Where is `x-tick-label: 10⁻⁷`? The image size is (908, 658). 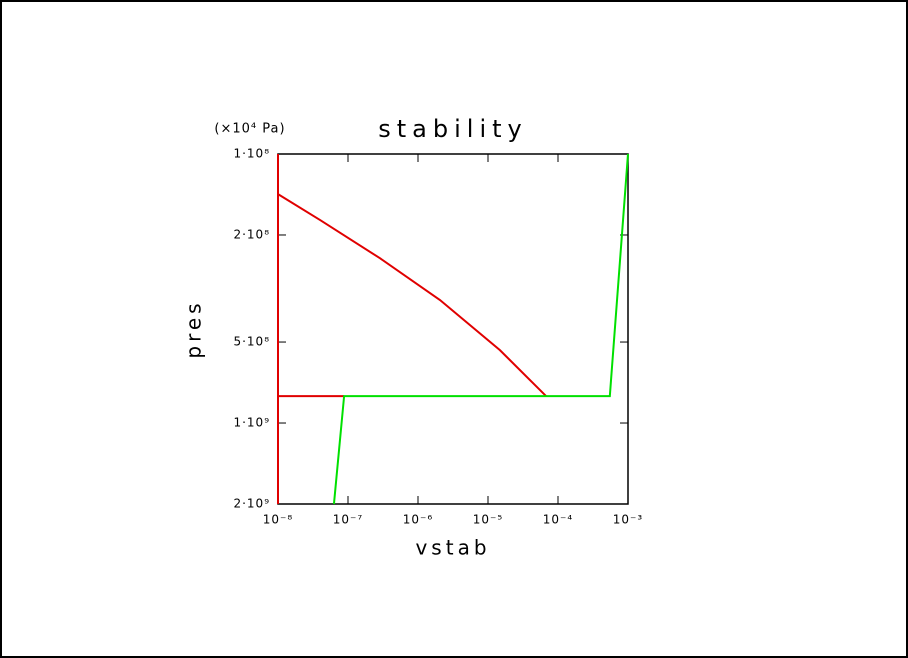 x-tick-label: 10⁻⁷ is located at coordinates (348, 520).